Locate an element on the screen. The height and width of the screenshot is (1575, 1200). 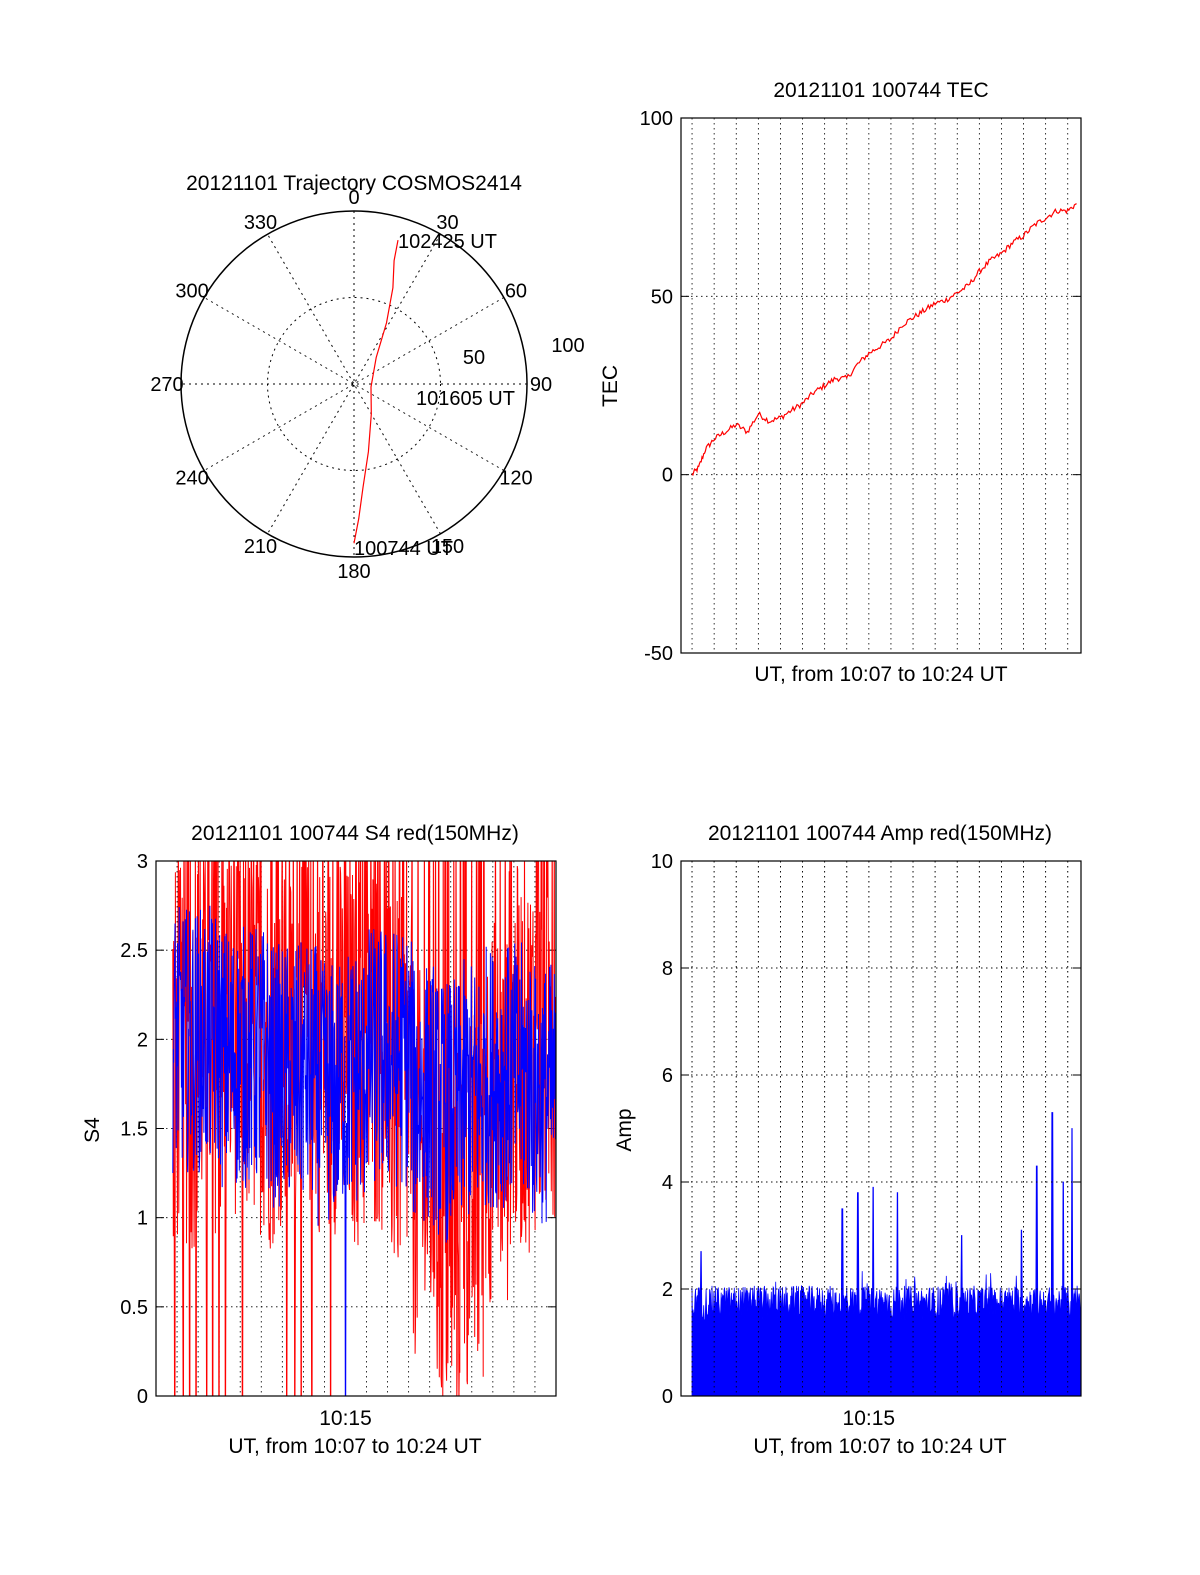
s4-series-blue is located at coordinates (364, 1150).